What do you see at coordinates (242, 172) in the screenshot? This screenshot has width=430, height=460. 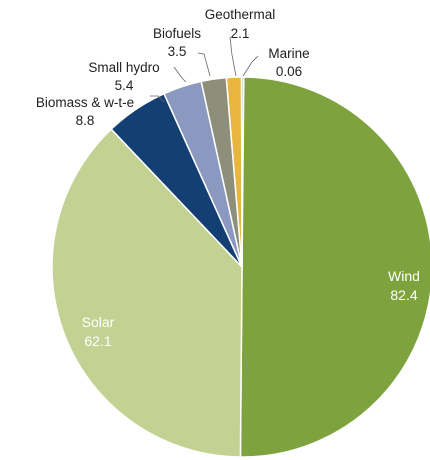 I see `pie-slice-marine` at bounding box center [242, 172].